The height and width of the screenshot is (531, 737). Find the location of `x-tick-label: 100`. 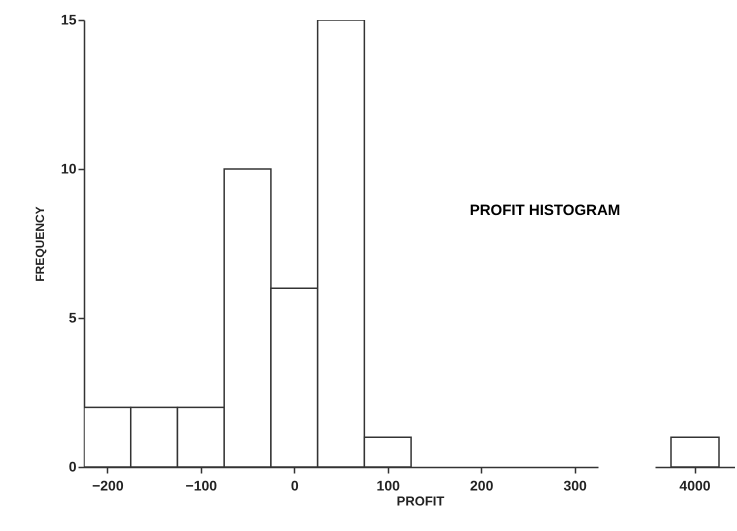

x-tick-label: 100 is located at coordinates (388, 486).